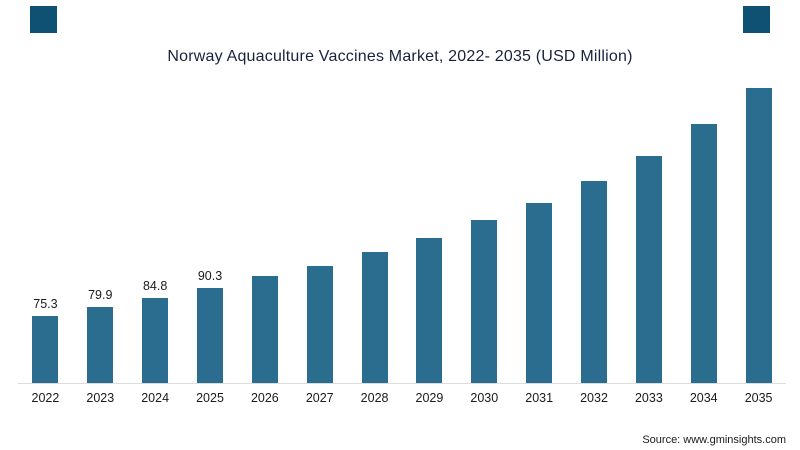 The width and height of the screenshot is (800, 450). Describe the element at coordinates (45, 233) in the screenshot. I see `bar-column: 75.3` at that location.